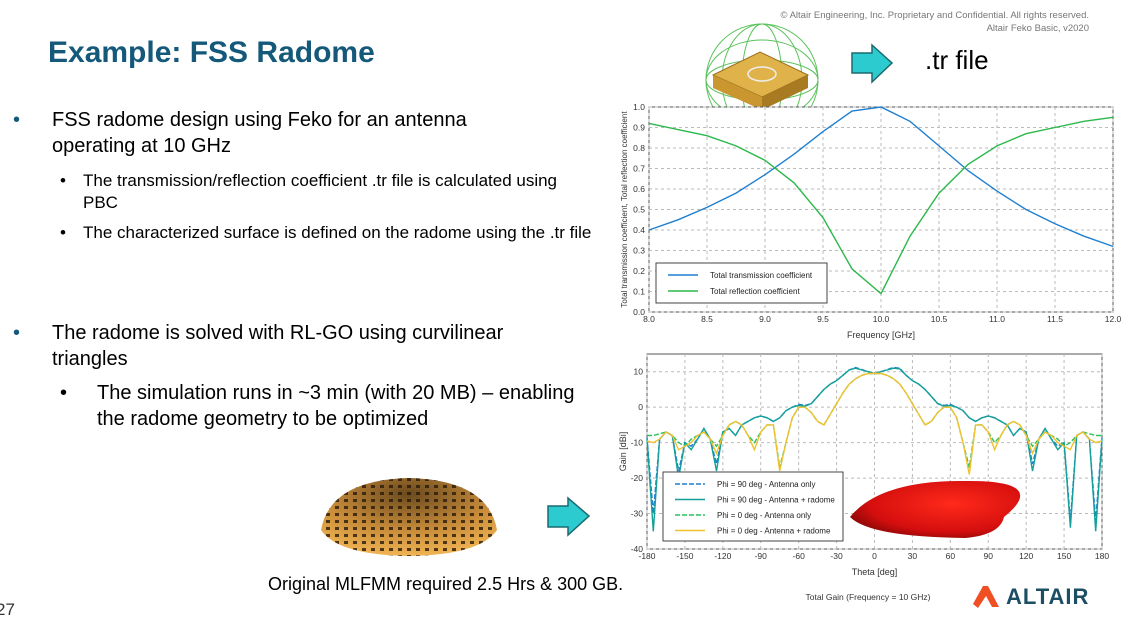  Describe the element at coordinates (741, 283) in the screenshot. I see `legend-box` at that location.